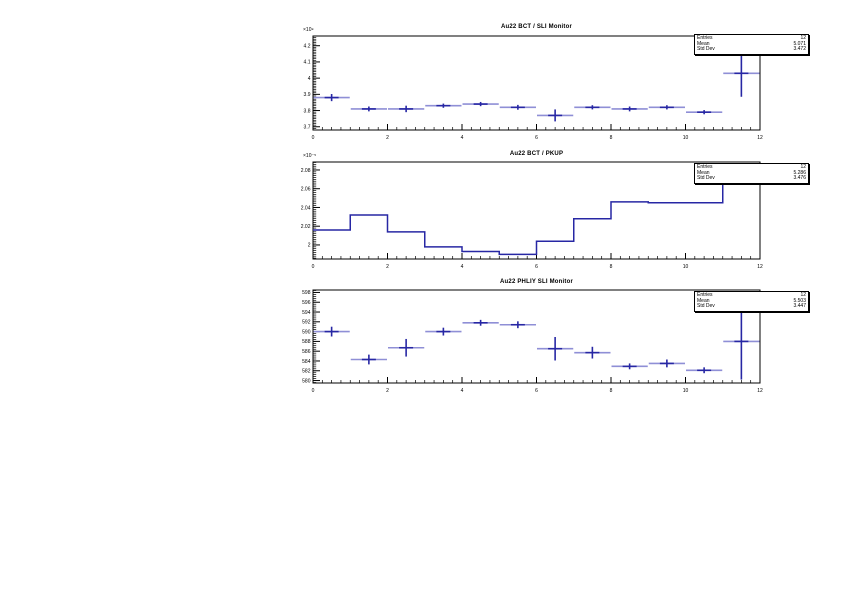  I want to click on svg-text: 580, so click(306, 381).